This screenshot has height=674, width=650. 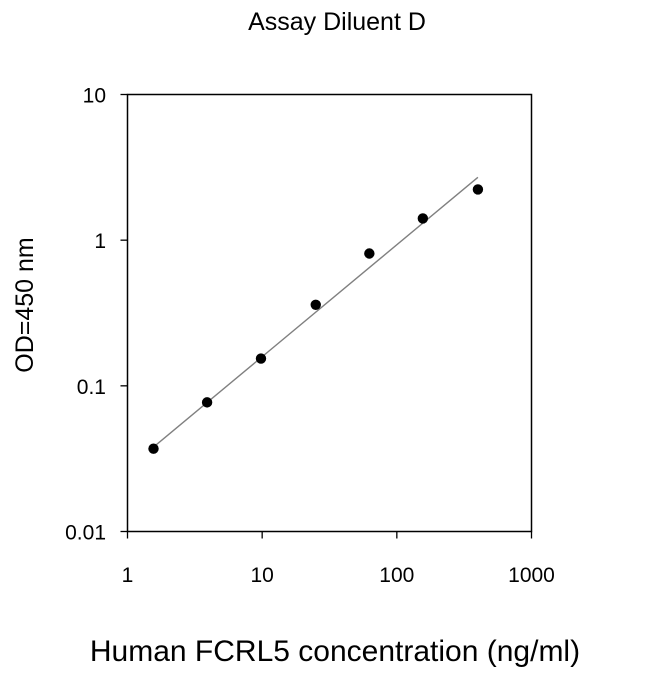 I want to click on y-tick-label: 0.01, so click(x=85, y=533).